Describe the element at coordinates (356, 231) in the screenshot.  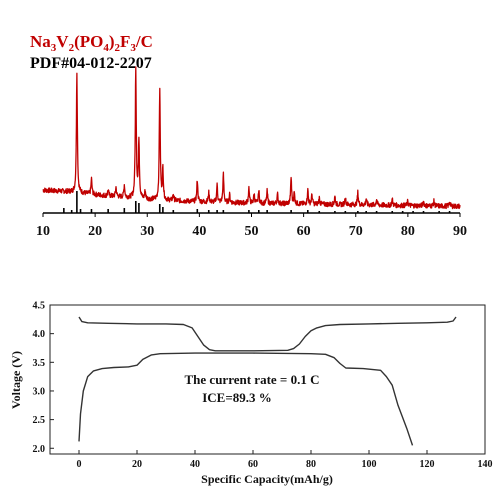
I see `xrd-tick-label: 70` at that location.